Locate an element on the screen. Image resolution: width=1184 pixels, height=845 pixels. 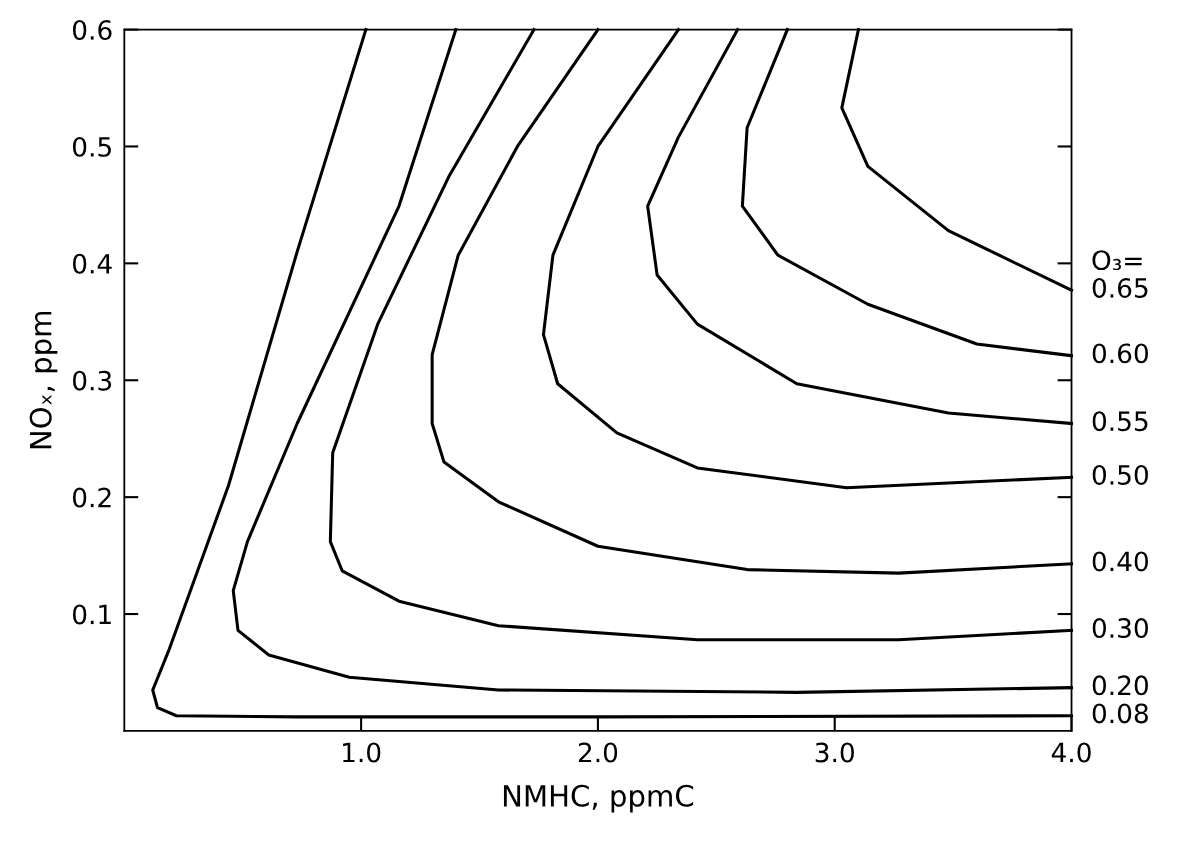
legend-label: 0.30 is located at coordinates (1120, 628).